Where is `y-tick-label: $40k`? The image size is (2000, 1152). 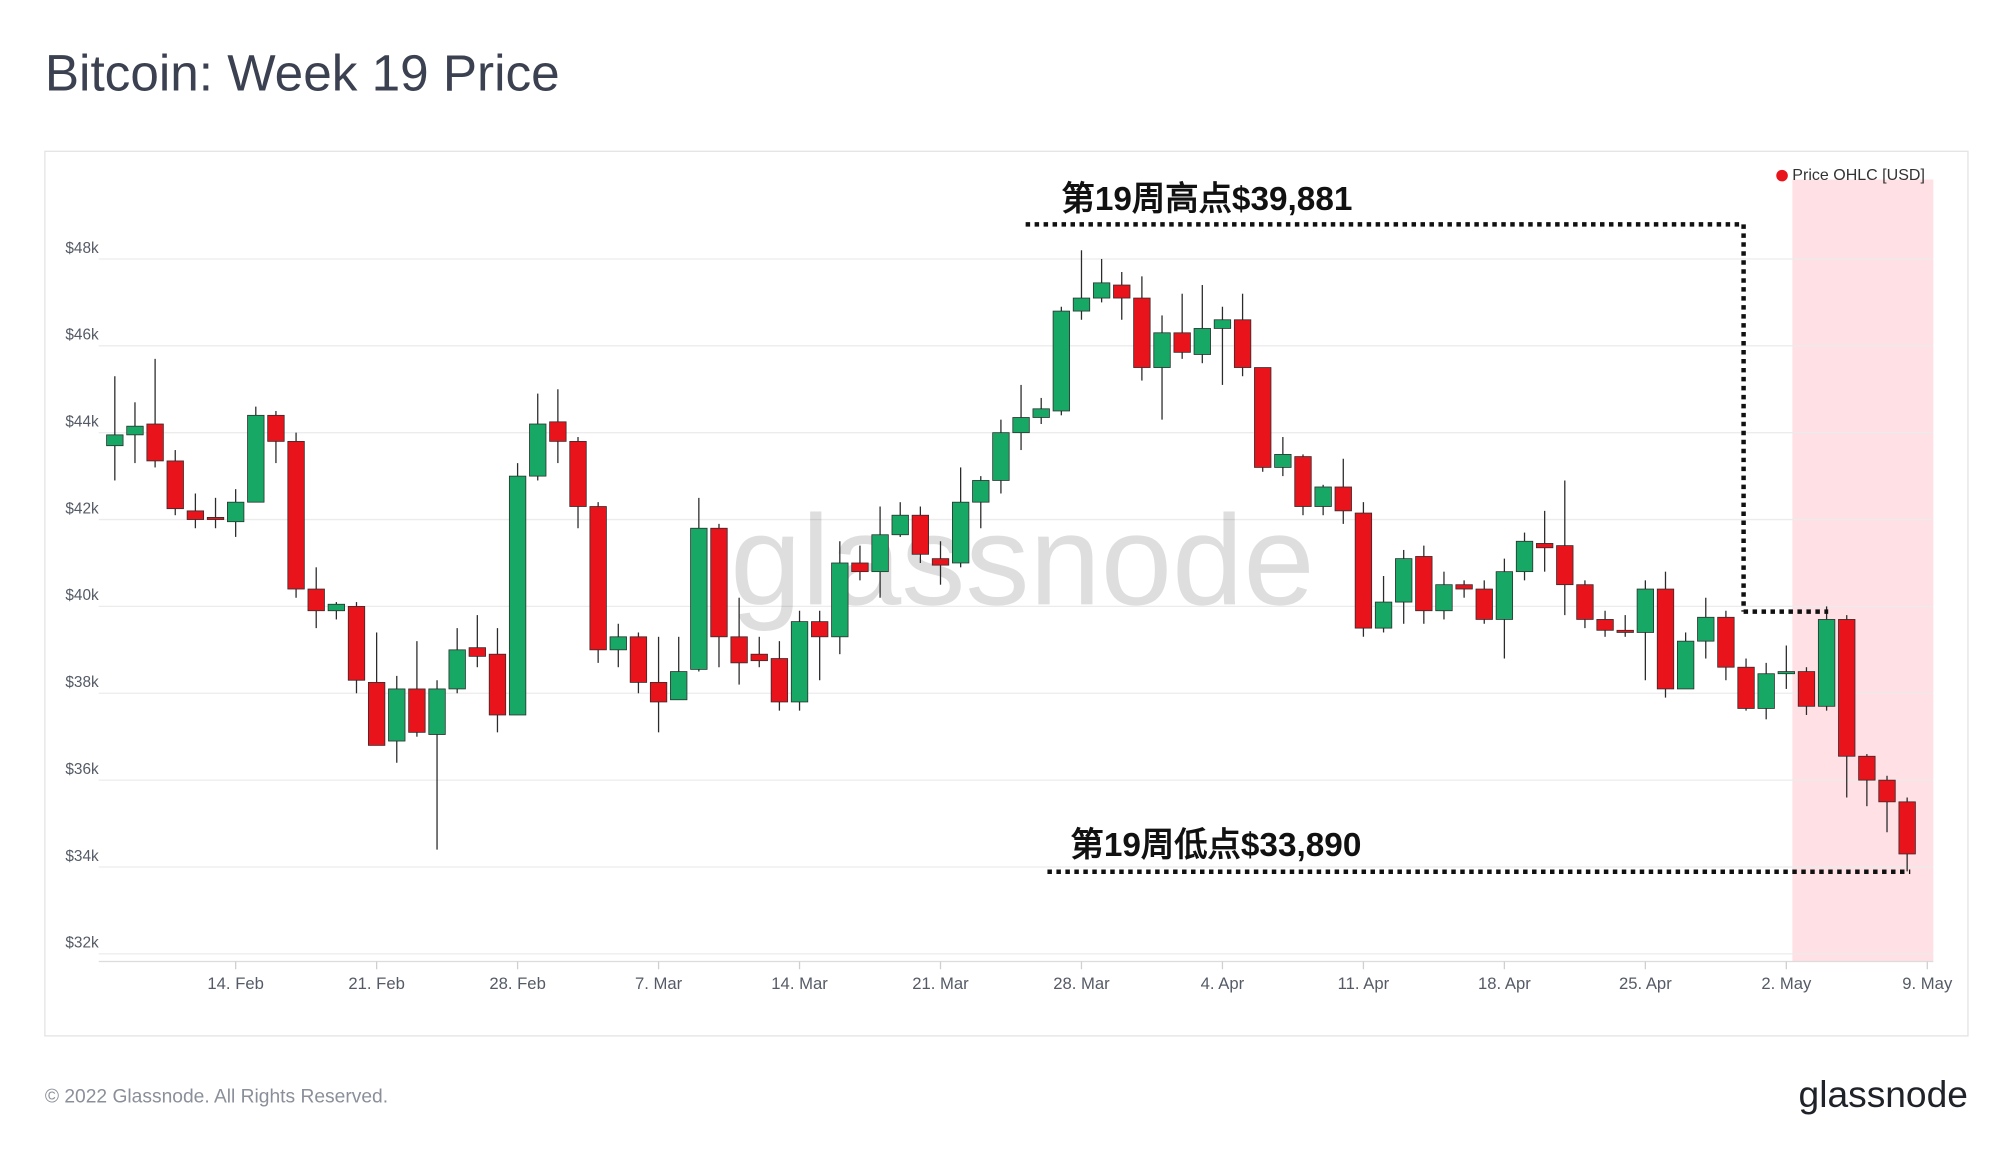 y-tick-label: $40k is located at coordinates (82, 595).